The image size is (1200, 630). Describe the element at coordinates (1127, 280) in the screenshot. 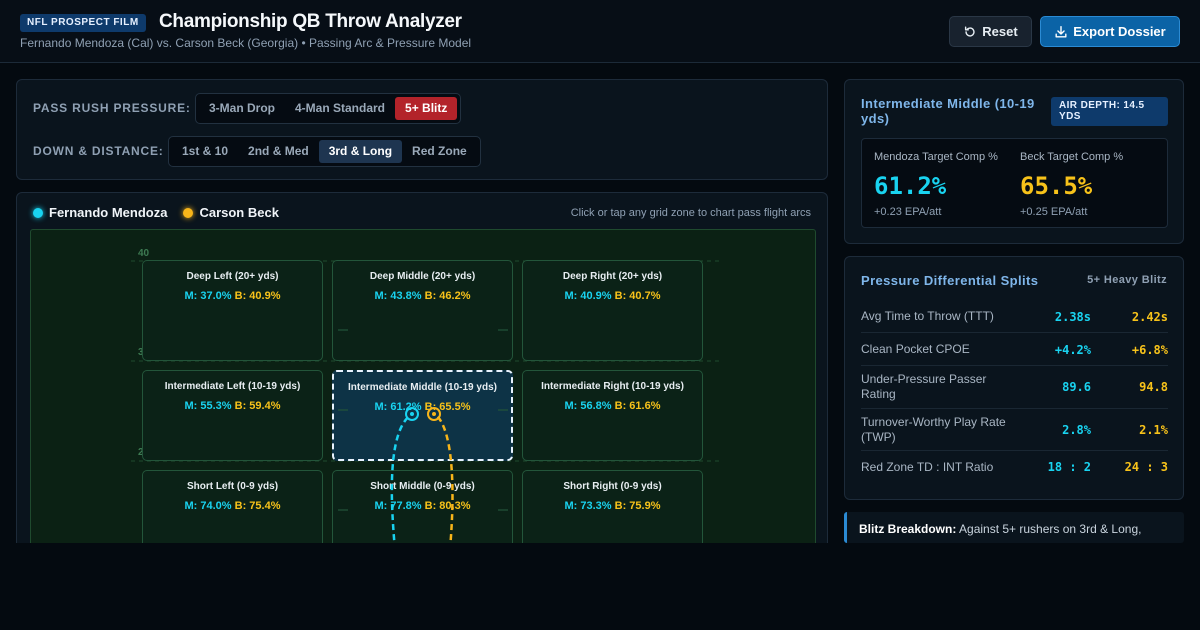

I see `splits-tag: 5+ Heavy Blitz` at that location.